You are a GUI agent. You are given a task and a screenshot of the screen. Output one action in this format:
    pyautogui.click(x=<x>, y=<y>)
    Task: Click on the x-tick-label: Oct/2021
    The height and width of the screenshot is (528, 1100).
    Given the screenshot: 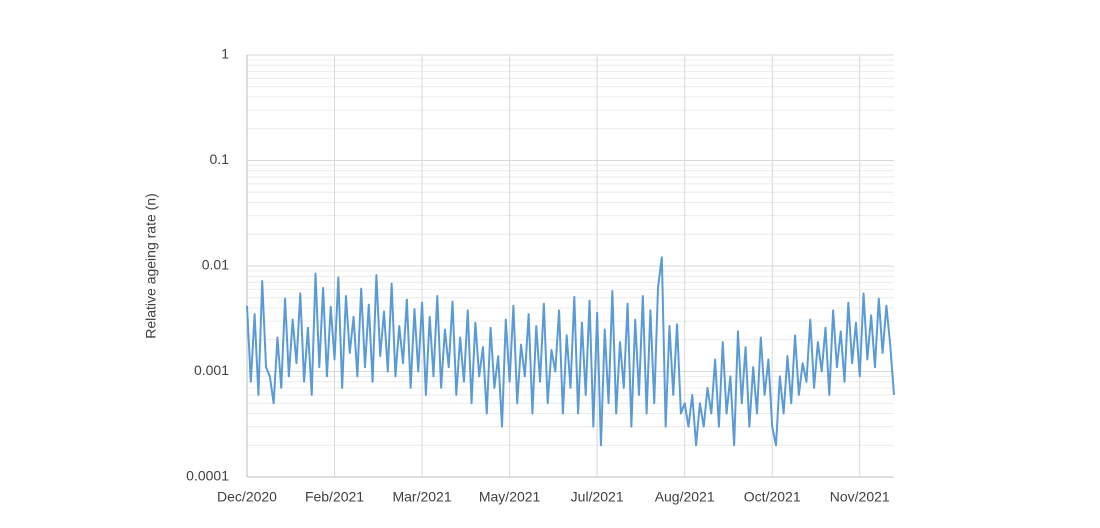 What is the action you would take?
    pyautogui.click(x=772, y=497)
    